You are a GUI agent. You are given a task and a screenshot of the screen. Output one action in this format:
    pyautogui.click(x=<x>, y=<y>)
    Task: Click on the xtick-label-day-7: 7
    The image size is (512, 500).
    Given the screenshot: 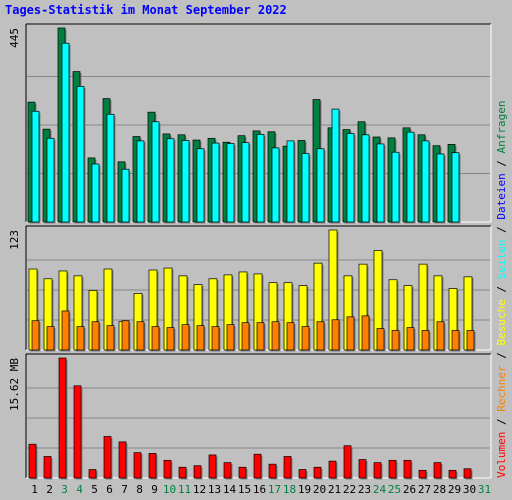 What is the action you would take?
    pyautogui.click(x=124, y=489)
    